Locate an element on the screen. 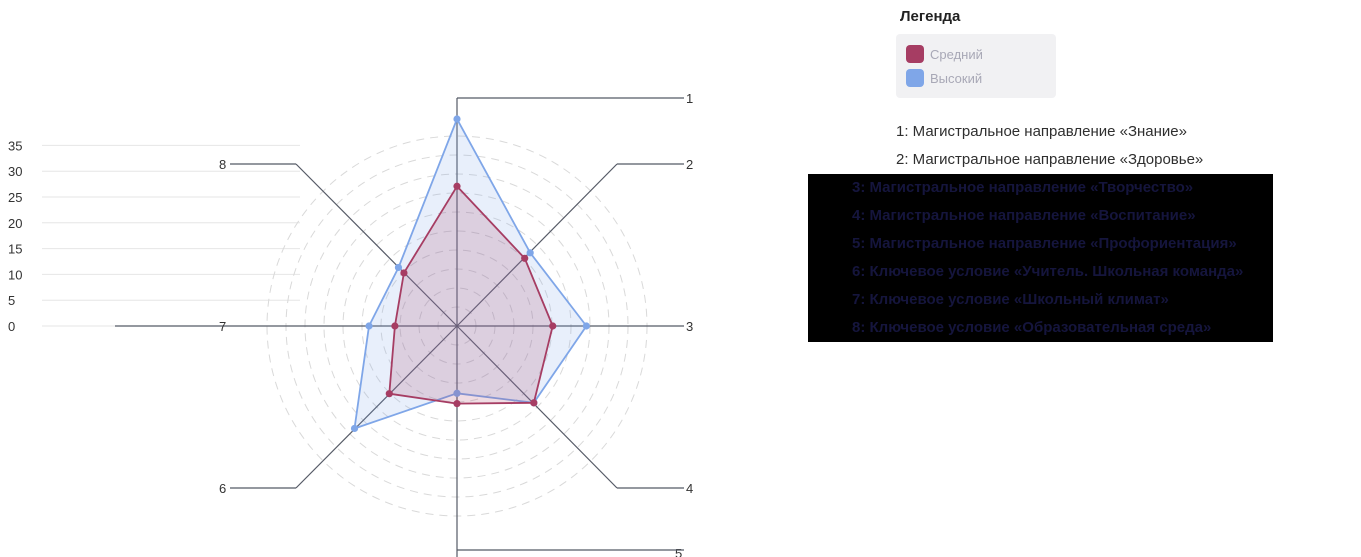  legend: Легенда Средний Высокий is located at coordinates (976, 53).